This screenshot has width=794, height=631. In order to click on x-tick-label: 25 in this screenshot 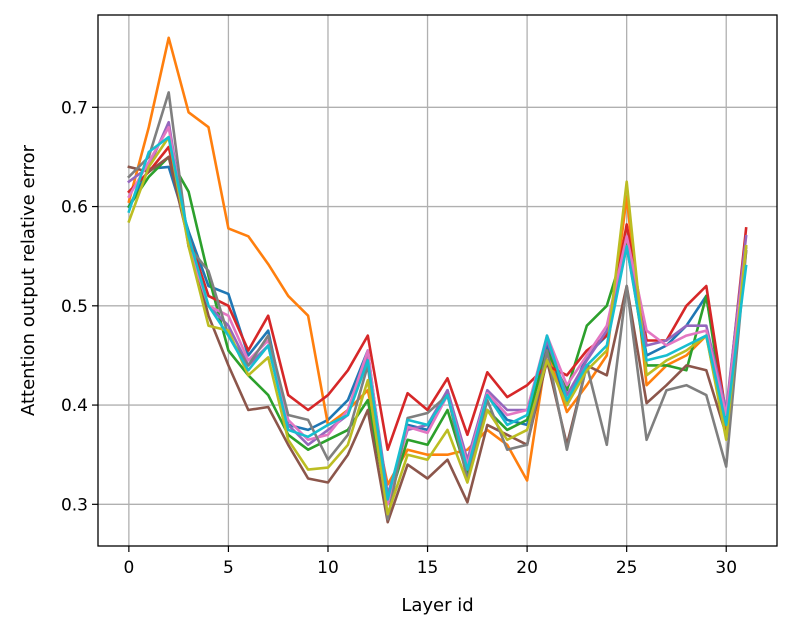, I will do `click(627, 568)`.